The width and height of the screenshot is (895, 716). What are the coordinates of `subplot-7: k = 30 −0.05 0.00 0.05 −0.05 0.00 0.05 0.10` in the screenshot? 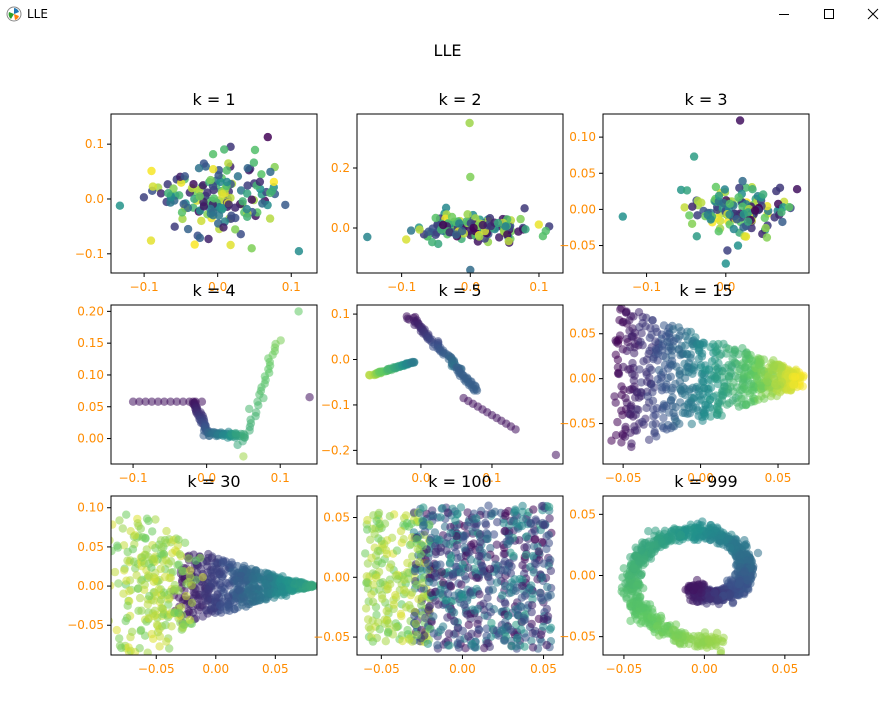 It's located at (192, 574).